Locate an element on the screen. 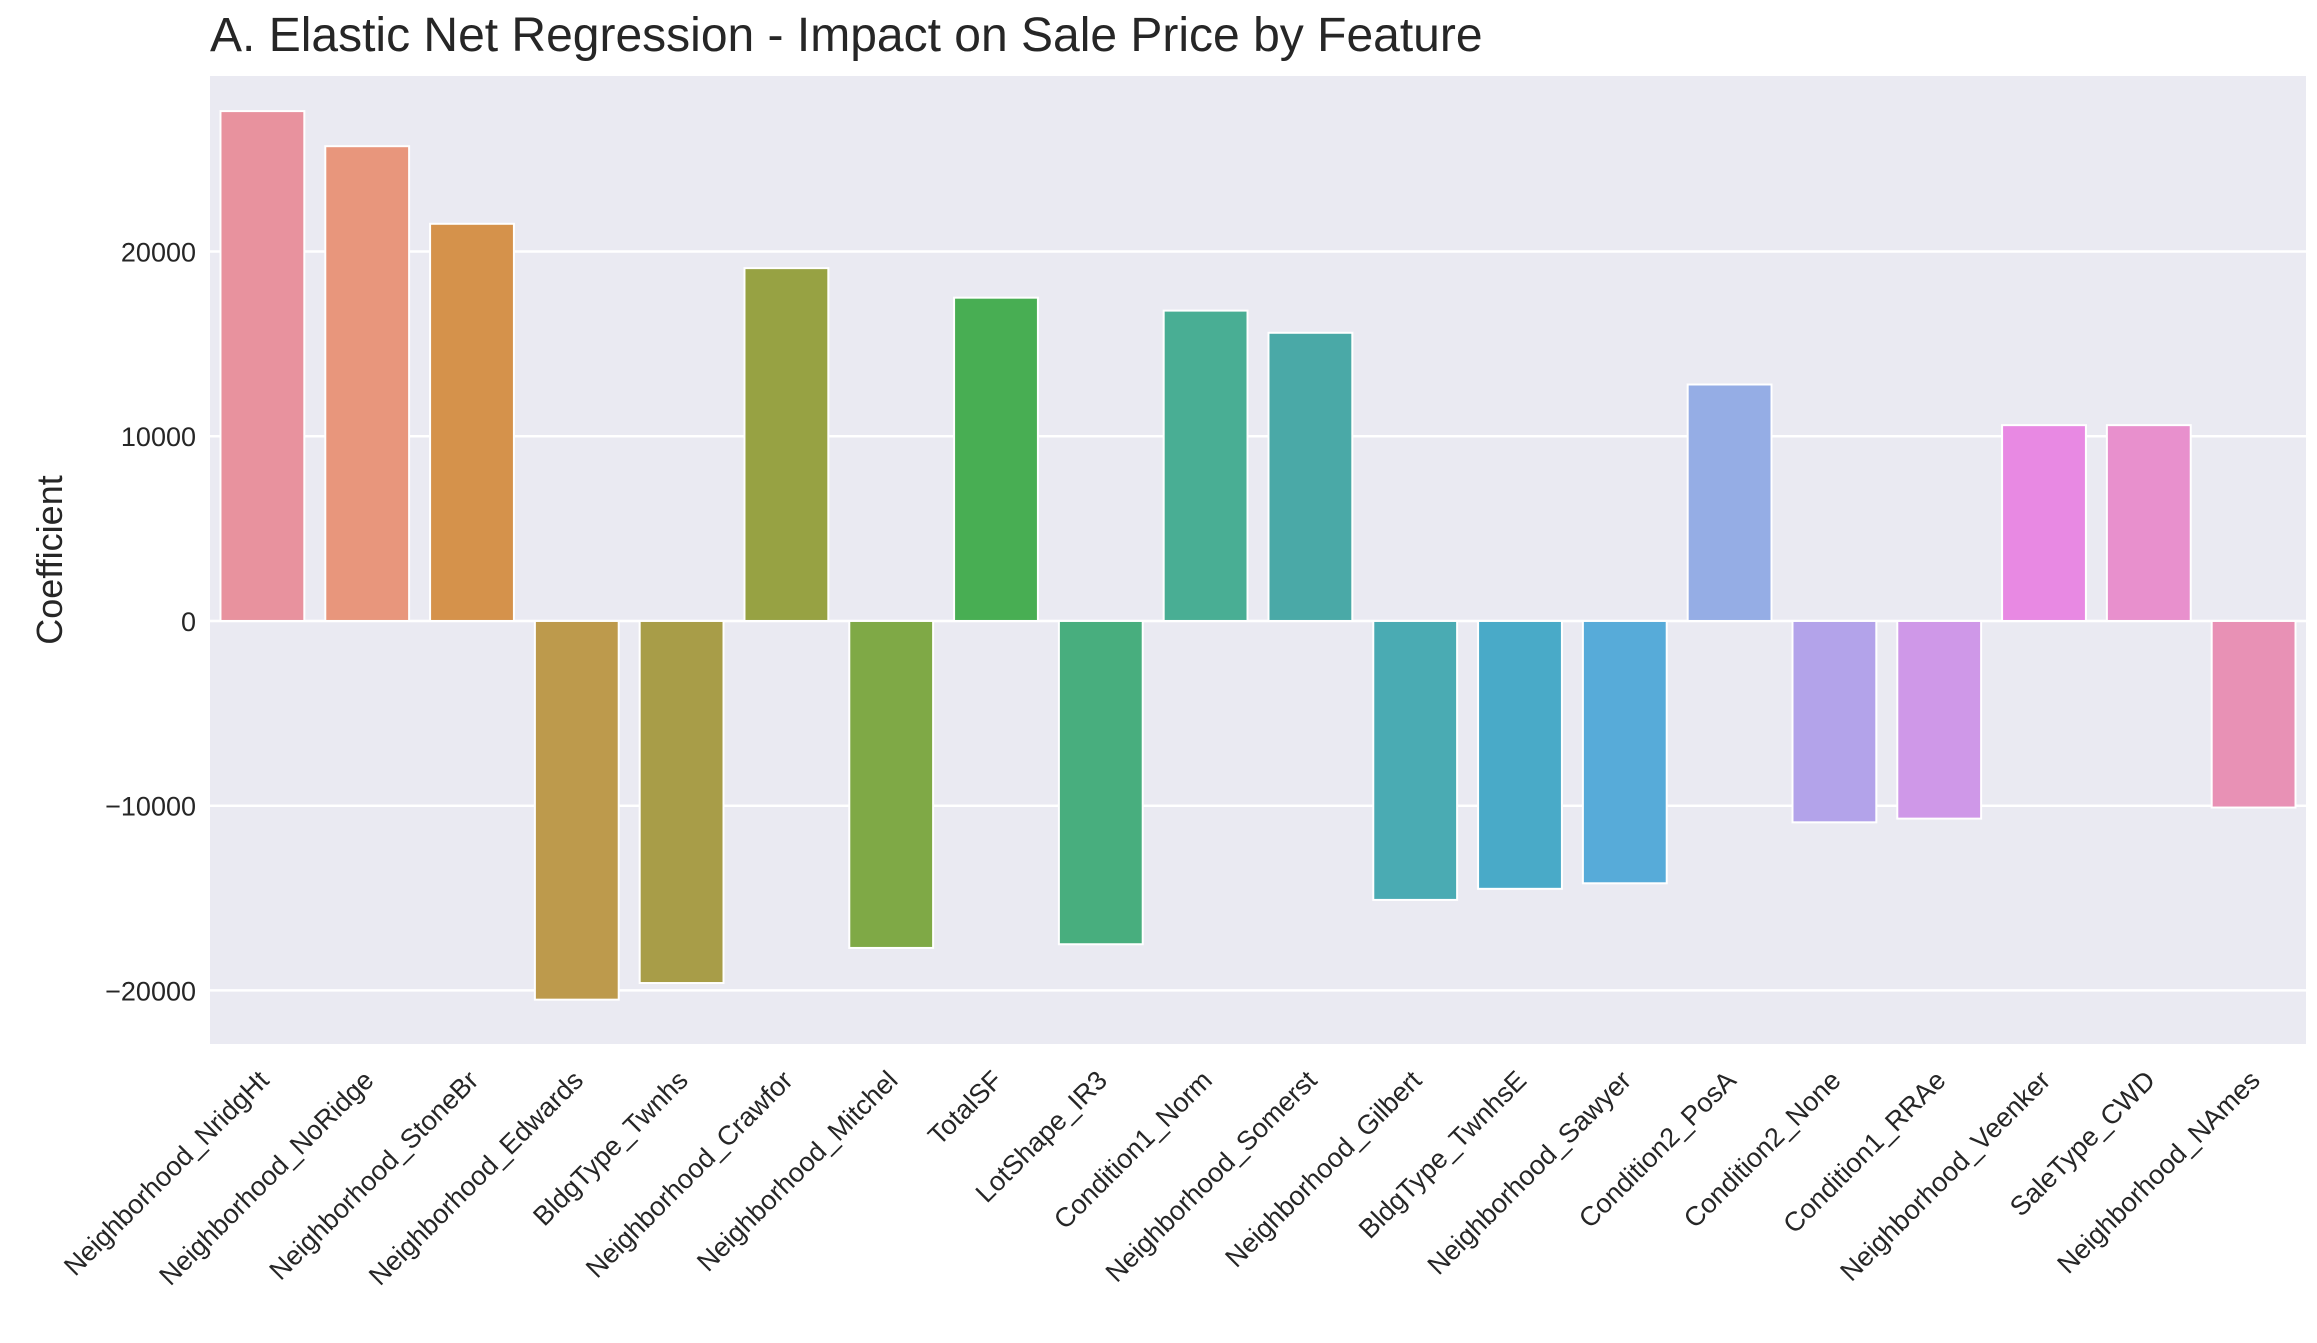 This screenshot has height=1343, width=2317. x-tick-label: Neighborhood_NoRidge is located at coordinates (266, 1178).